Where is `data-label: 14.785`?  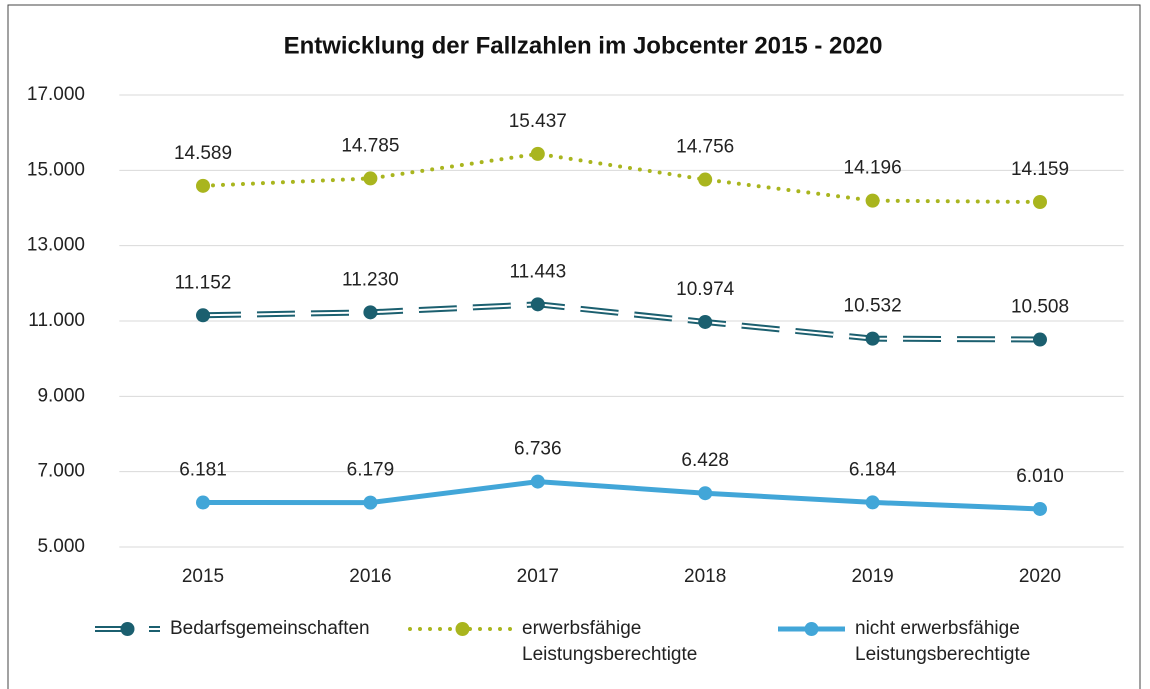
data-label: 14.785 is located at coordinates (370, 145).